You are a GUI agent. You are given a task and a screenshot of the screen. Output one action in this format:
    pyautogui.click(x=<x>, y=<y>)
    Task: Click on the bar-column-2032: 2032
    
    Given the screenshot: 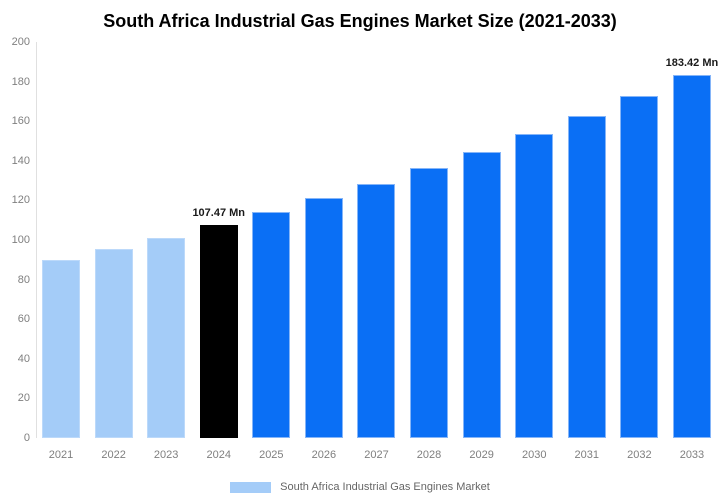 What is the action you would take?
    pyautogui.click(x=639, y=278)
    